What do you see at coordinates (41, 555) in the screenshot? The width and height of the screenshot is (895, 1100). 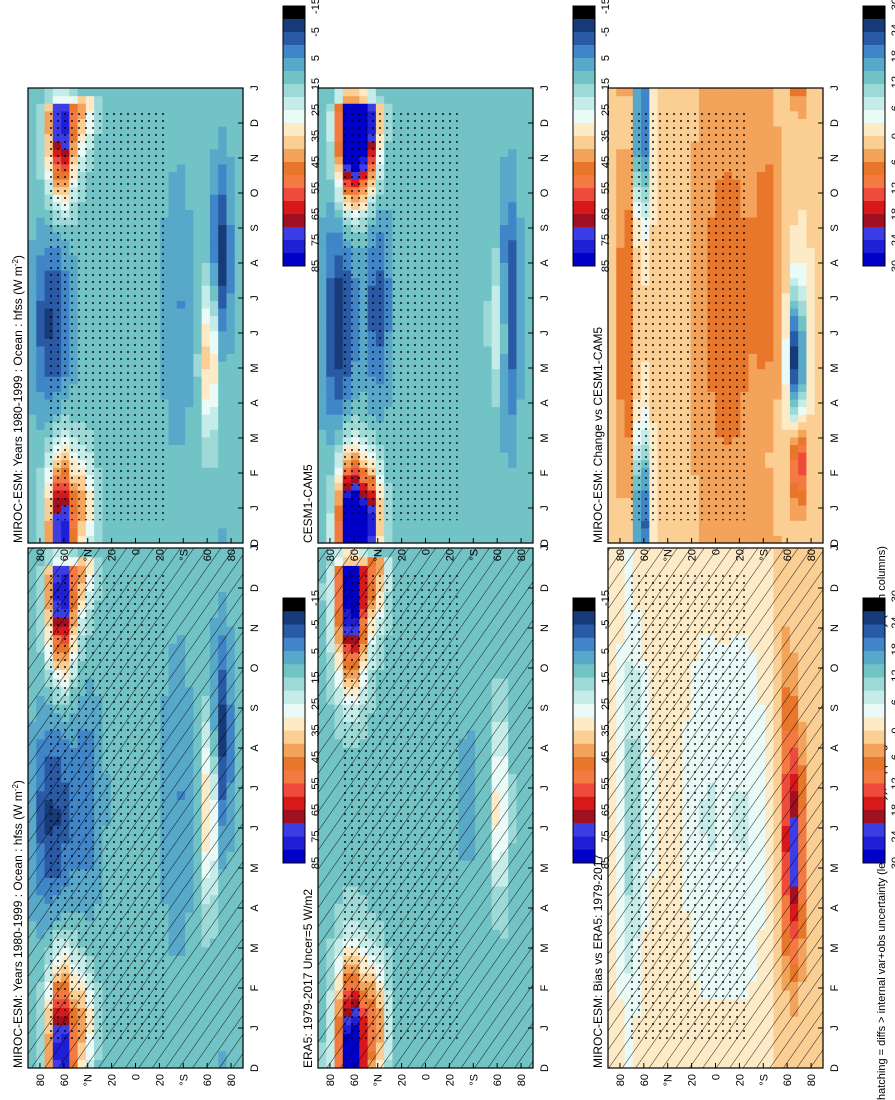 I see `lat-tick-label: 80` at bounding box center [41, 555].